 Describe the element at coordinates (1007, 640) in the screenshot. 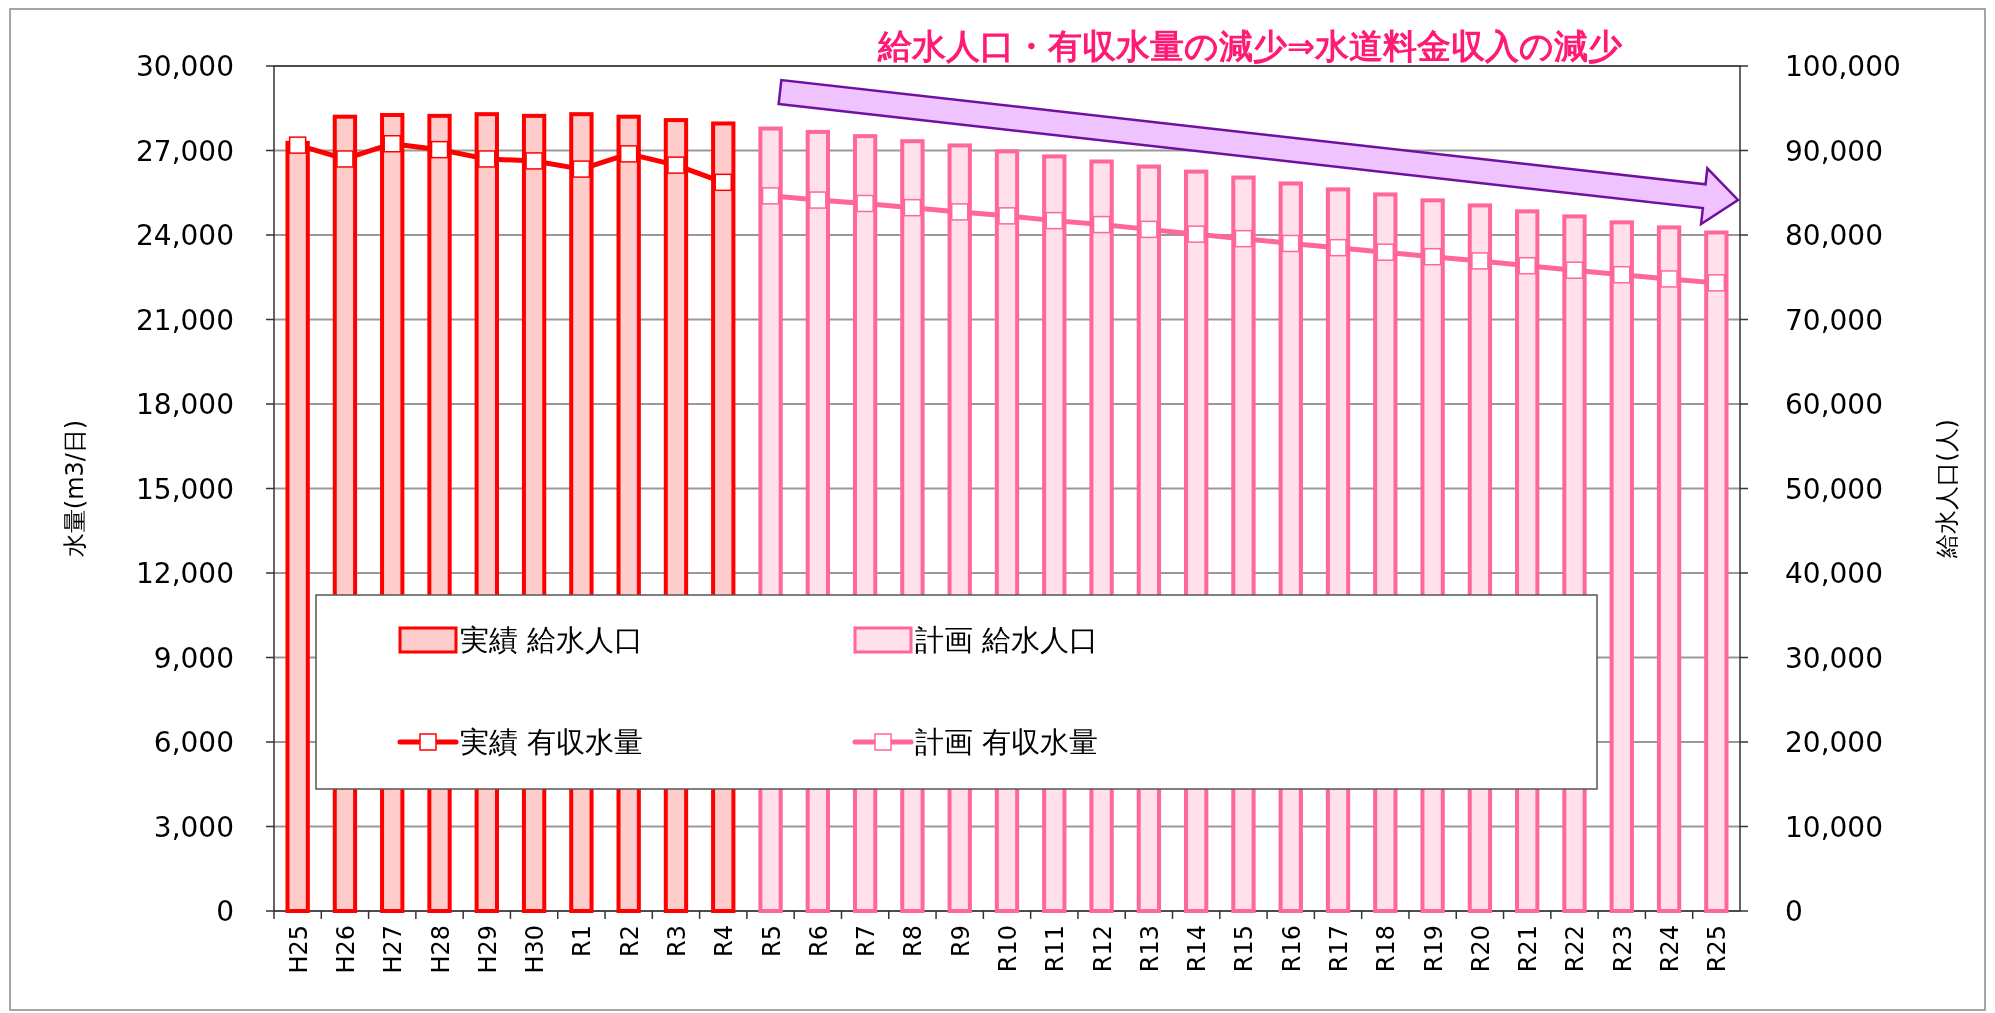

I see `legend-label: 計画 給水人口` at that location.